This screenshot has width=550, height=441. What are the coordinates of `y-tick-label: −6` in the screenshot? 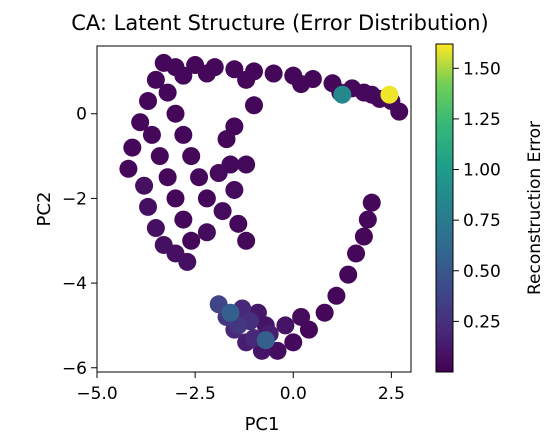 It's located at (74, 369).